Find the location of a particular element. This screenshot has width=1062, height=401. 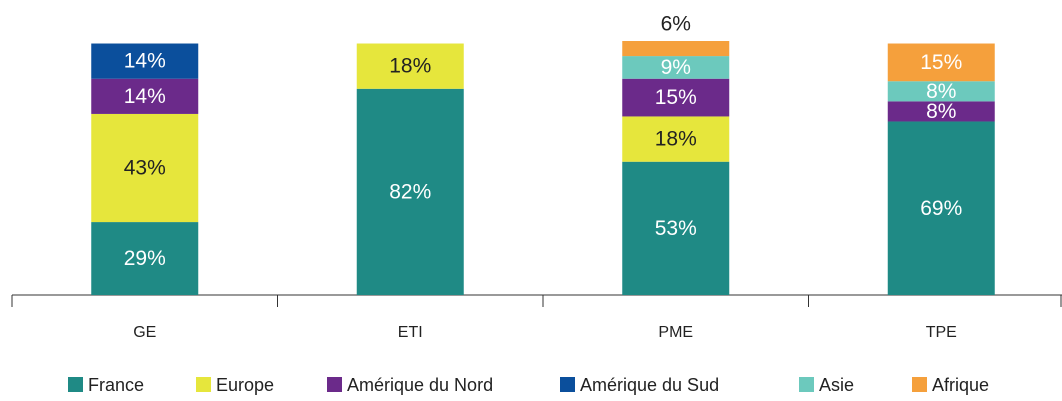

legend-label: Europe is located at coordinates (245, 385).